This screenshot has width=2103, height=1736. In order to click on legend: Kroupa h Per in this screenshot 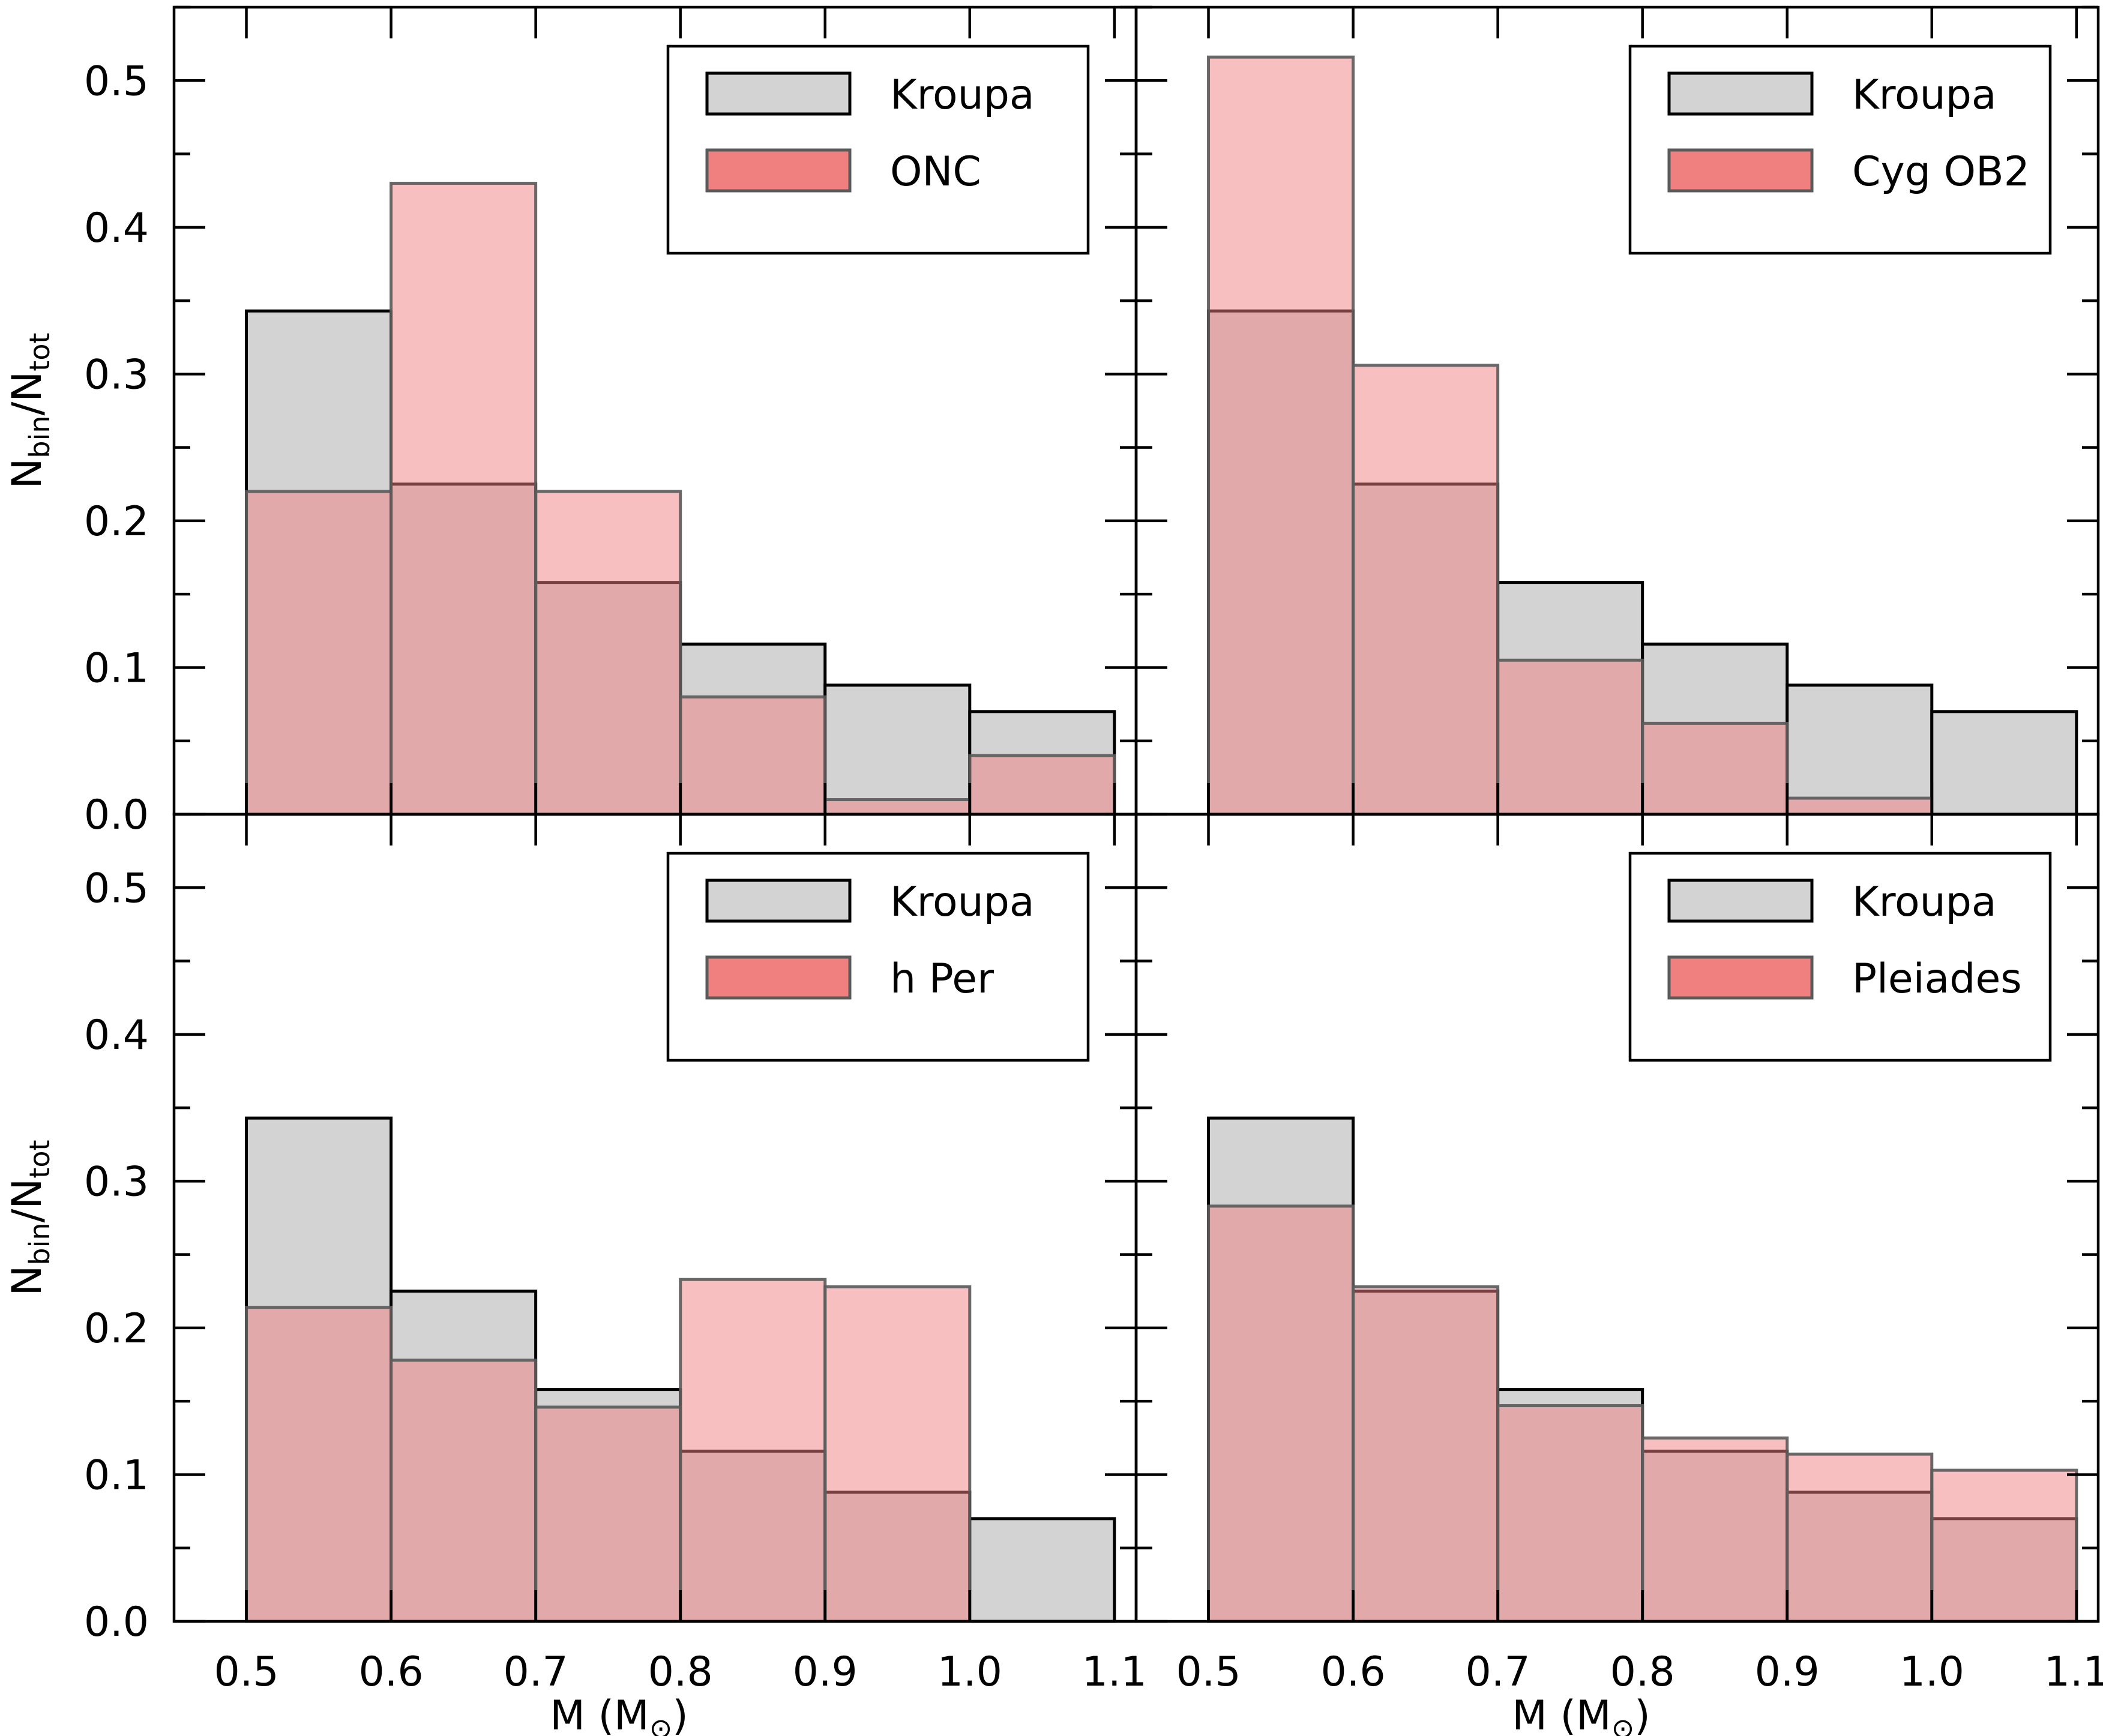, I will do `click(878, 956)`.